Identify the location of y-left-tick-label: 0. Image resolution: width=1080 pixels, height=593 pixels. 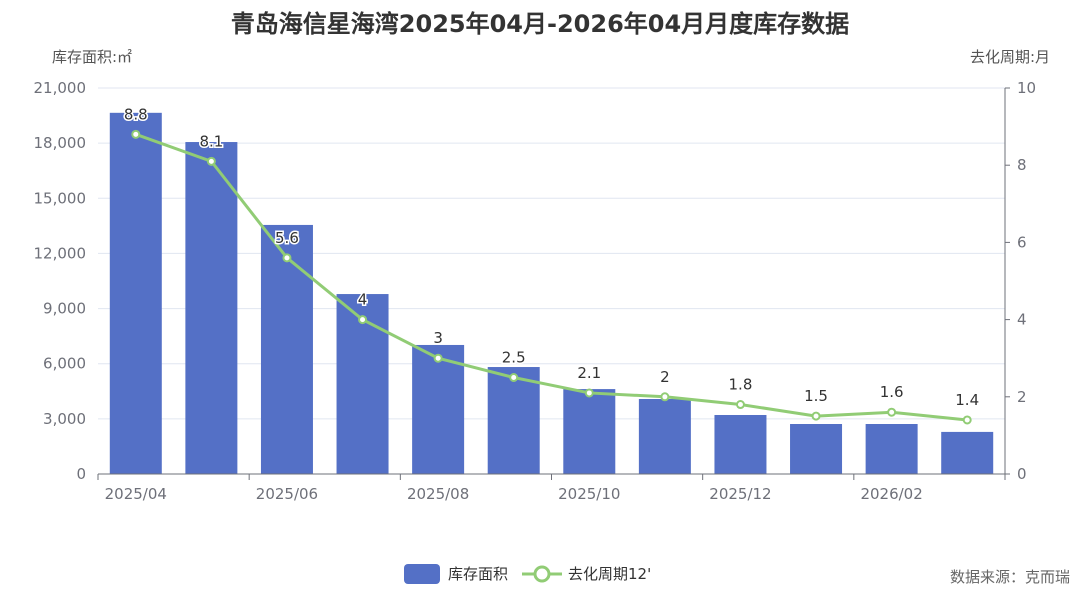
(81, 474).